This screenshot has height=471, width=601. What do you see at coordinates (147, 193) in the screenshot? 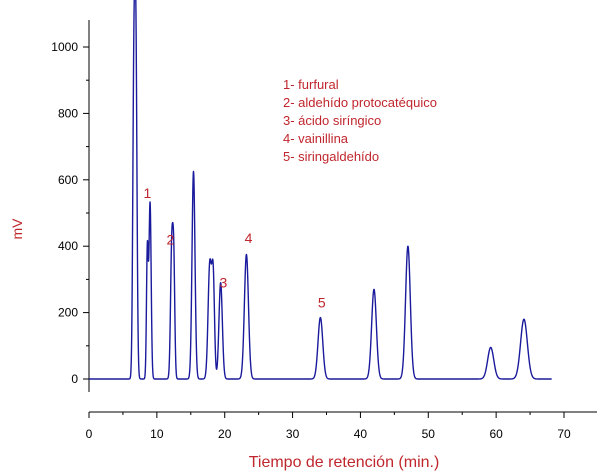
I see `peak-label: 1` at bounding box center [147, 193].